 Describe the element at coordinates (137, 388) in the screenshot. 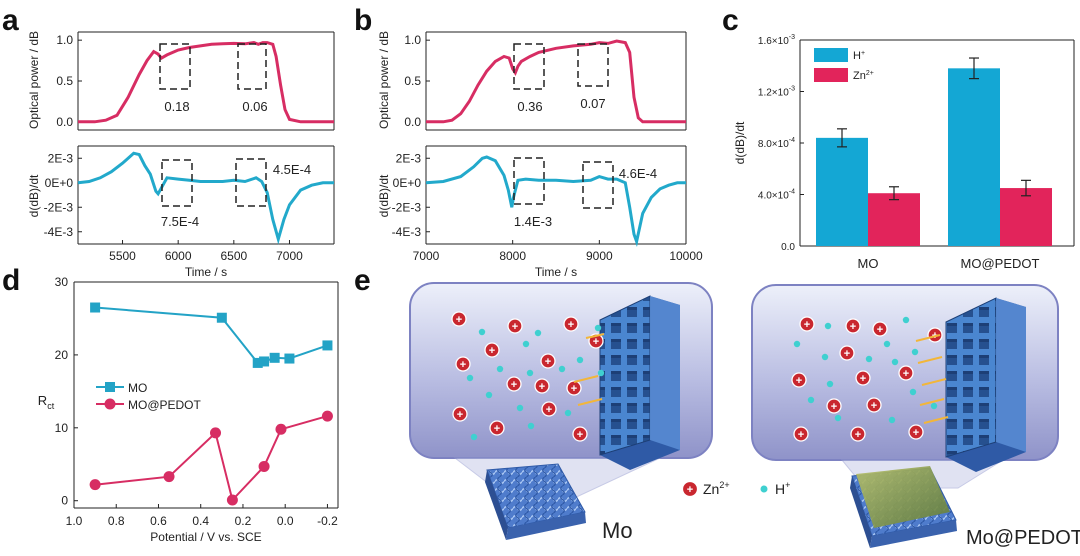

I see `d-legend-label-mo: MO` at that location.